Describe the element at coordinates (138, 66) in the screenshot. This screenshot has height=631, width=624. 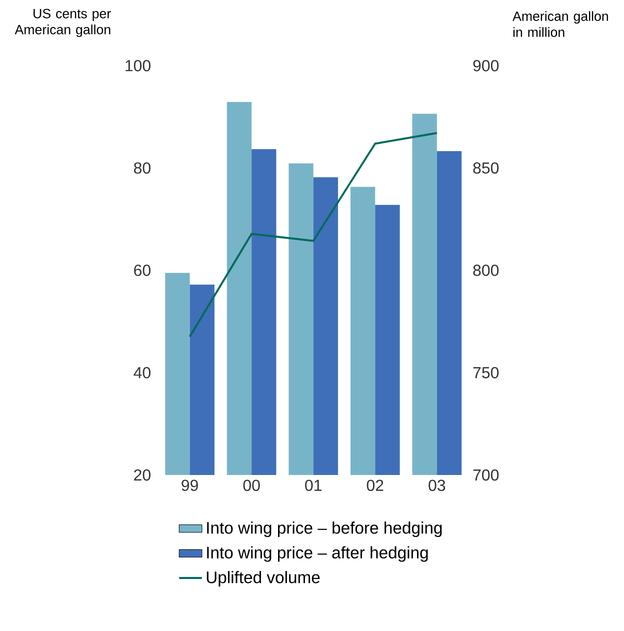
I see `y-tick-label: 100` at that location.